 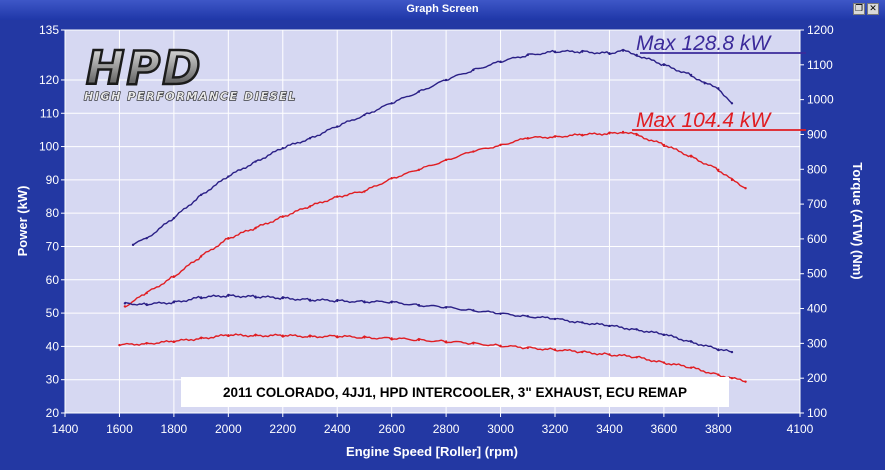 I want to click on y2-tick-label: 900, so click(x=817, y=134).